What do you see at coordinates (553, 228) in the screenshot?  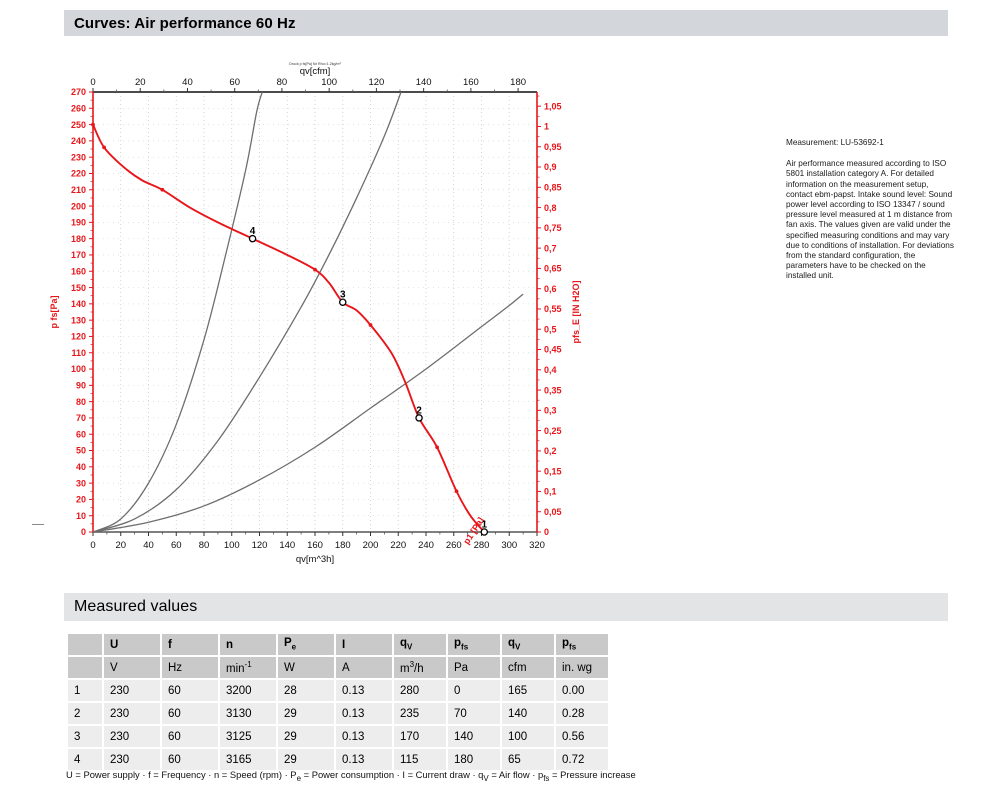 I see `ytick-label-right: 0,75` at bounding box center [553, 228].